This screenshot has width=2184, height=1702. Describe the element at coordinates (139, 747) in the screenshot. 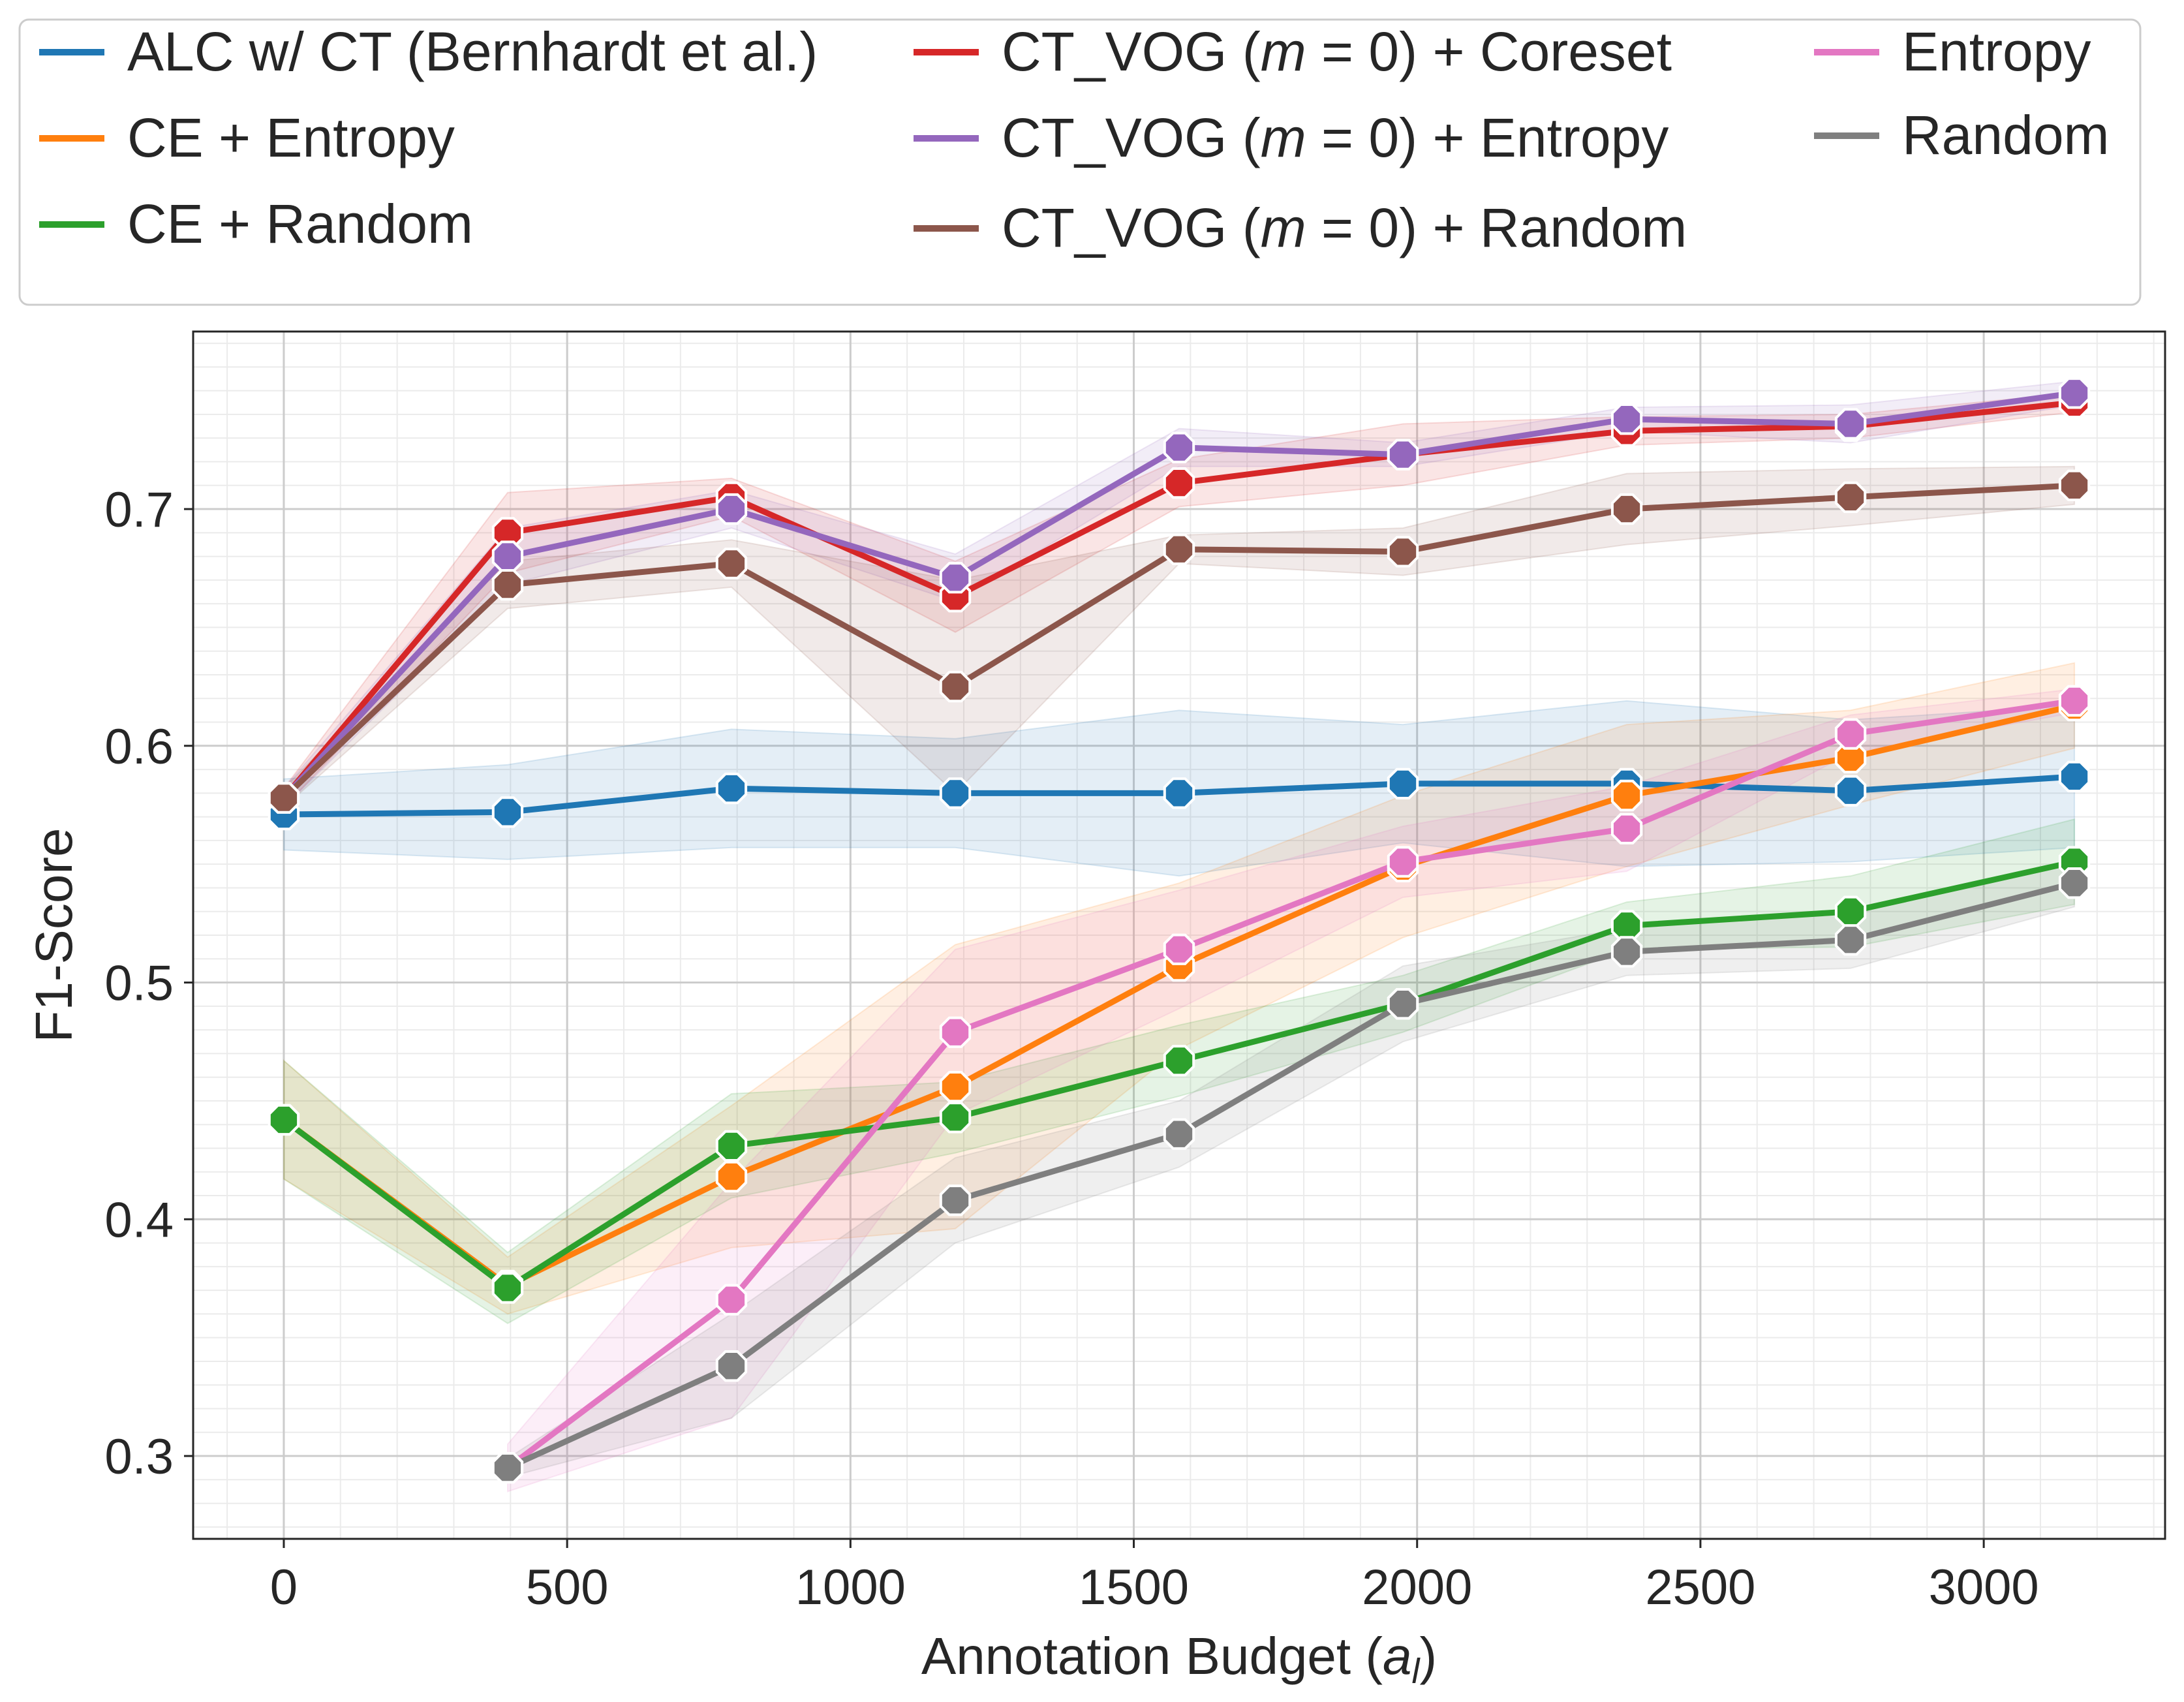

I see `y-tick-label: 0.6` at that location.